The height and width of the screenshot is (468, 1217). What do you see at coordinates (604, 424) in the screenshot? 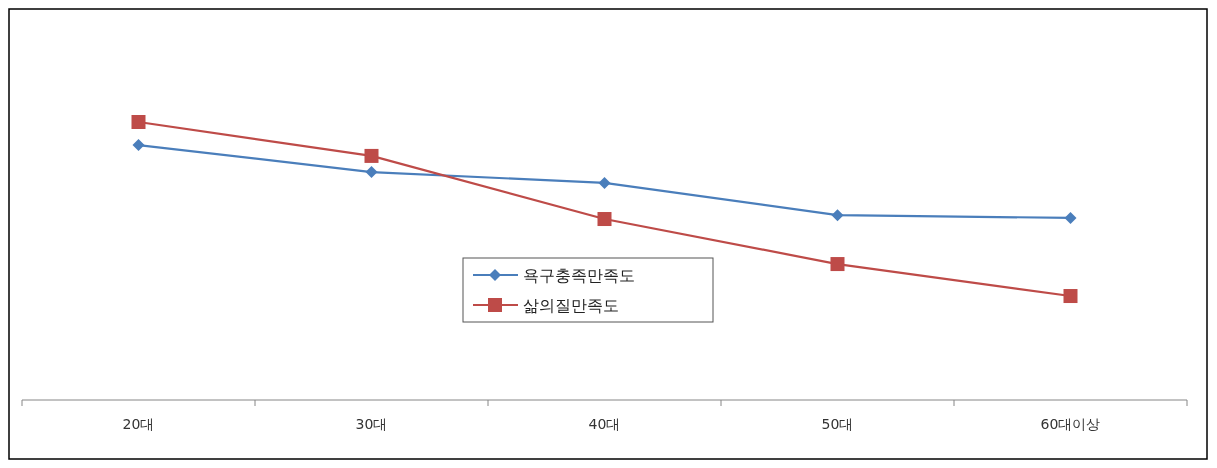
I see `x-tick-label: 40대` at bounding box center [604, 424].